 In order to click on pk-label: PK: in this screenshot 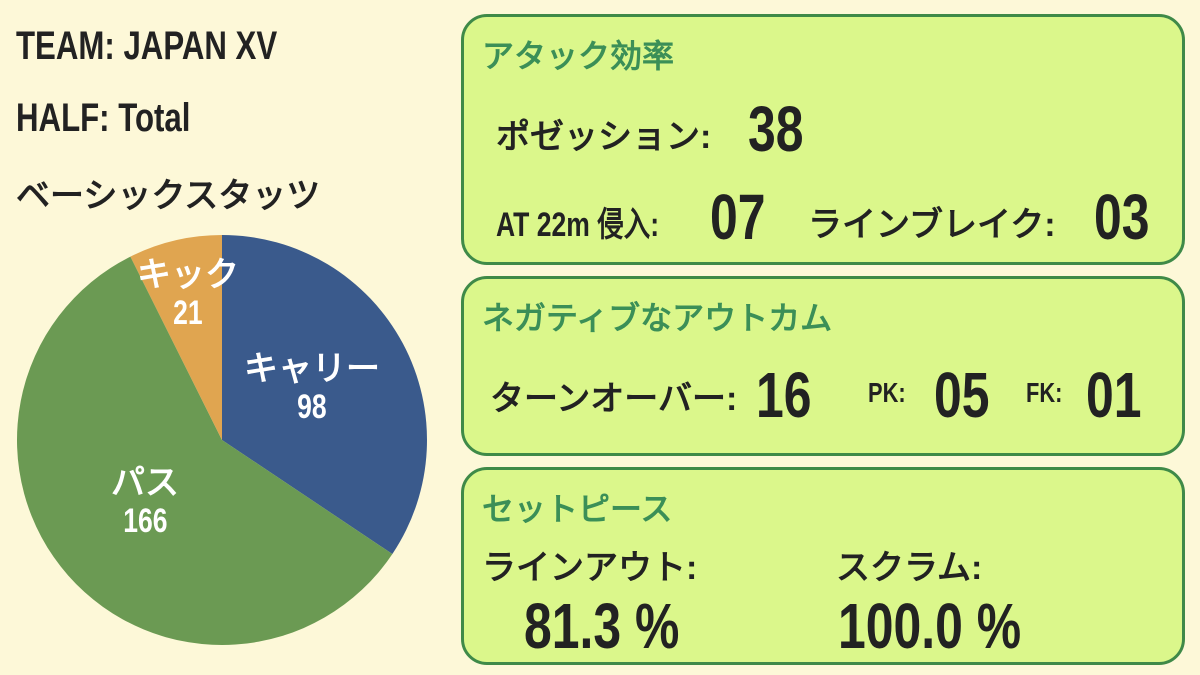, I will do `click(887, 392)`.